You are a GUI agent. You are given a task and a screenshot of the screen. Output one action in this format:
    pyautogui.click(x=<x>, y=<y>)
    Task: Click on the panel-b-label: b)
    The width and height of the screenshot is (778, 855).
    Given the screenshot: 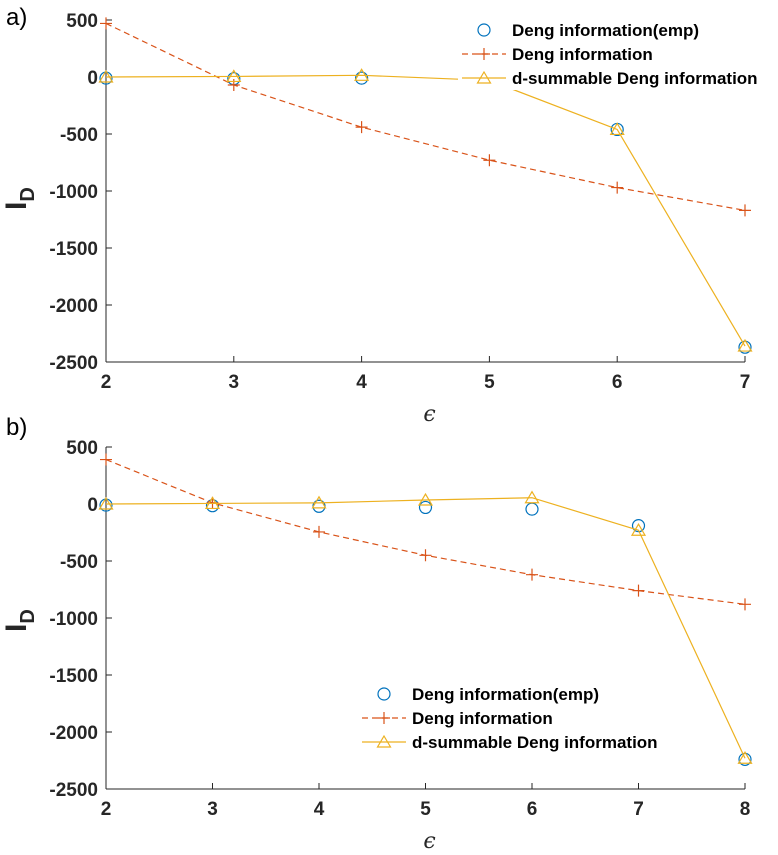 What is the action you would take?
    pyautogui.click(x=17, y=427)
    